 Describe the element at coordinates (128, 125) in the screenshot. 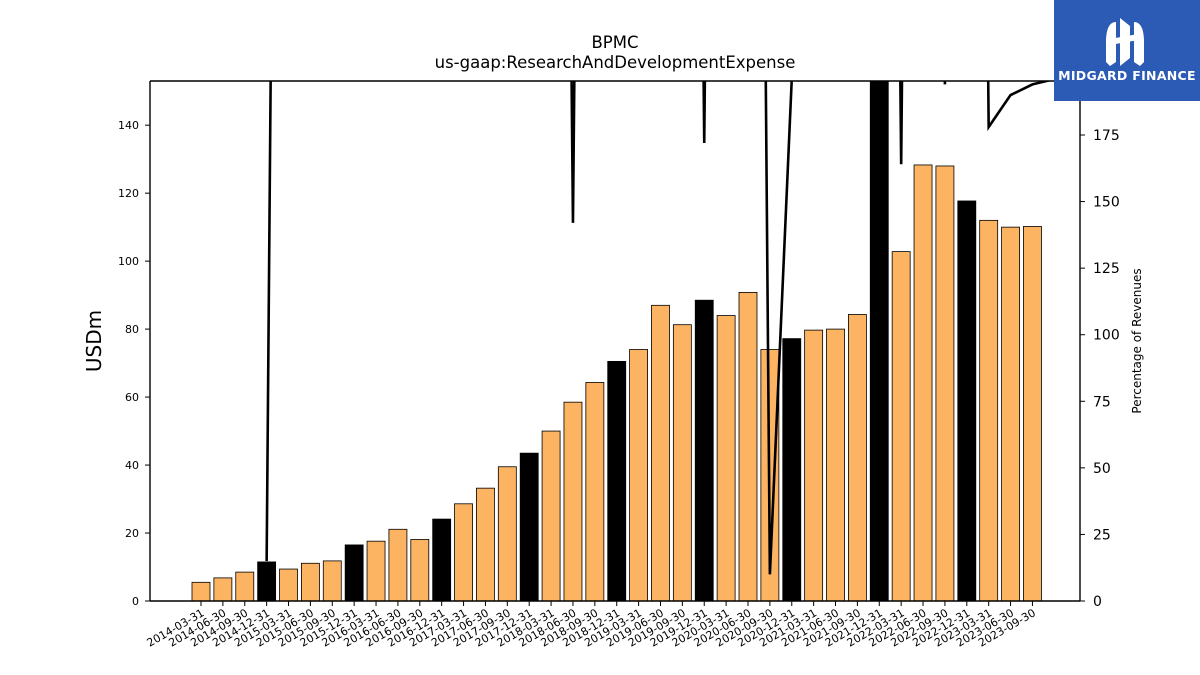

I see `y-tick-label: 140` at that location.